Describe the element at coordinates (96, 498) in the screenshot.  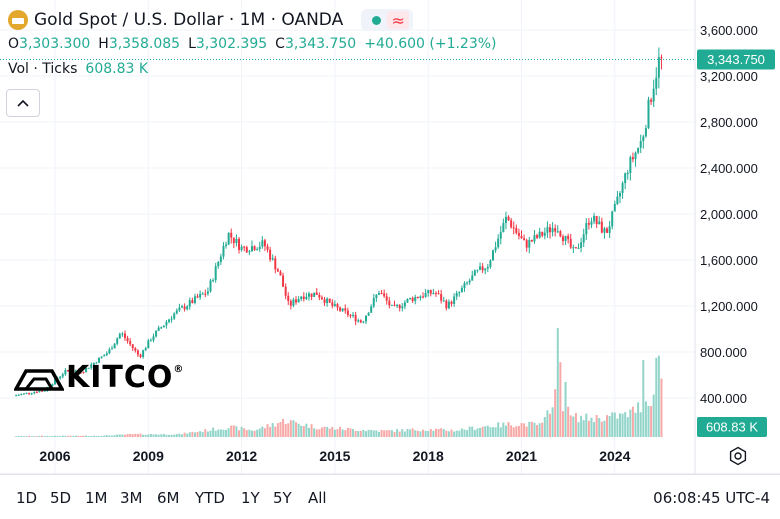
I see `range-button-1m: 1M` at that location.